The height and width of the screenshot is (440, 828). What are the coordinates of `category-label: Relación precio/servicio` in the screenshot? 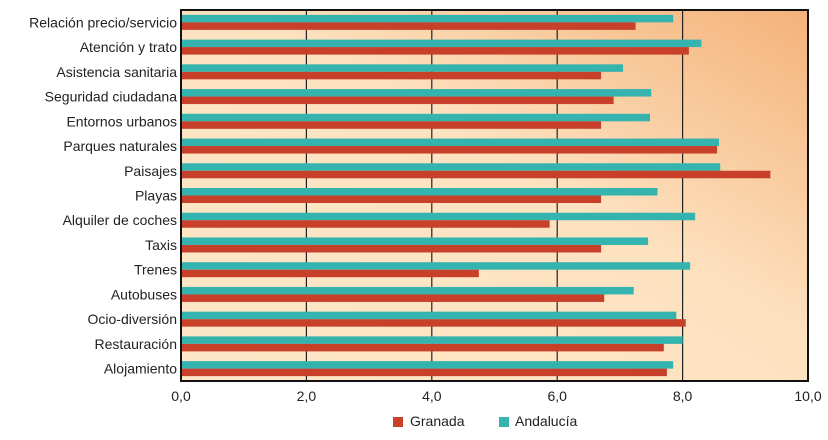 It's located at (103, 22).